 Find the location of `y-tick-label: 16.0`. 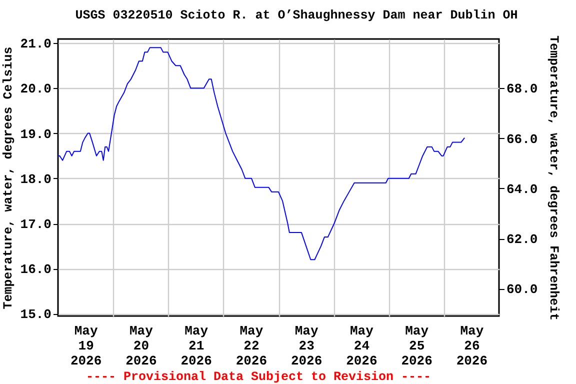

y-tick-label: 16.0 is located at coordinates (36, 270).